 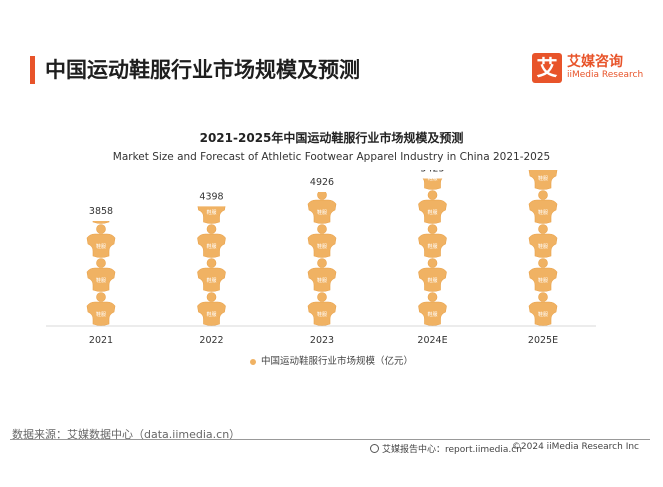 What do you see at coordinates (374, 448) in the screenshot?
I see `globe-icon` at bounding box center [374, 448].